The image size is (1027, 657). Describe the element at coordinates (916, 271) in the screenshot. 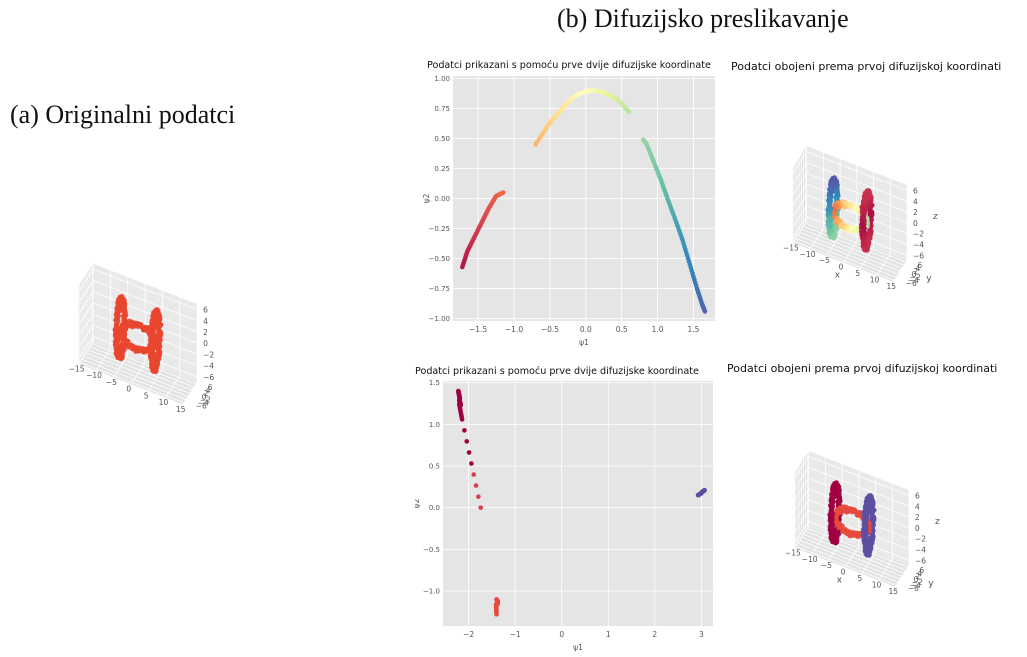

I see `y-tick-label: 2` at that location.